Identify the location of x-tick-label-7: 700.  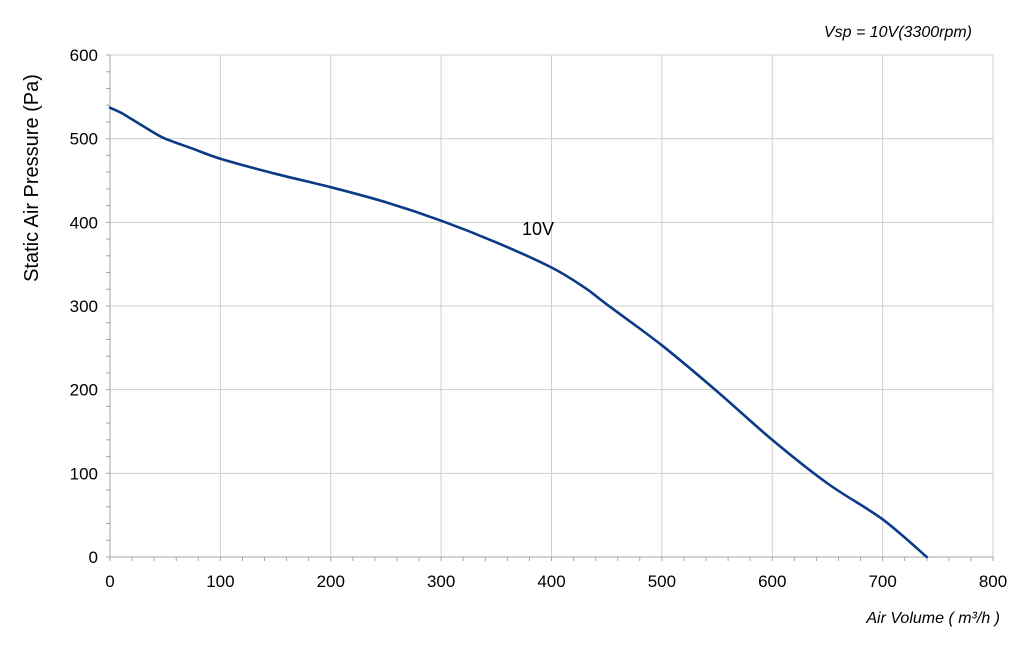
(882, 581).